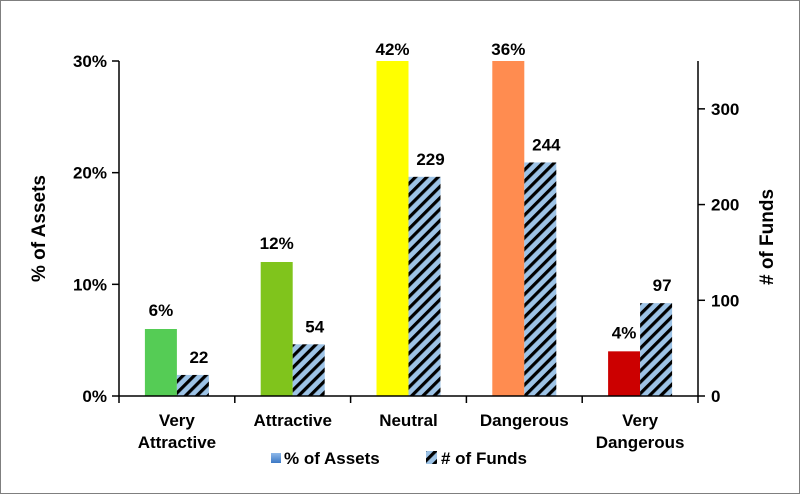 Image resolution: width=800 pixels, height=498 pixels. What do you see at coordinates (314, 326) in the screenshot?
I see `funds-value-label: 54` at bounding box center [314, 326].